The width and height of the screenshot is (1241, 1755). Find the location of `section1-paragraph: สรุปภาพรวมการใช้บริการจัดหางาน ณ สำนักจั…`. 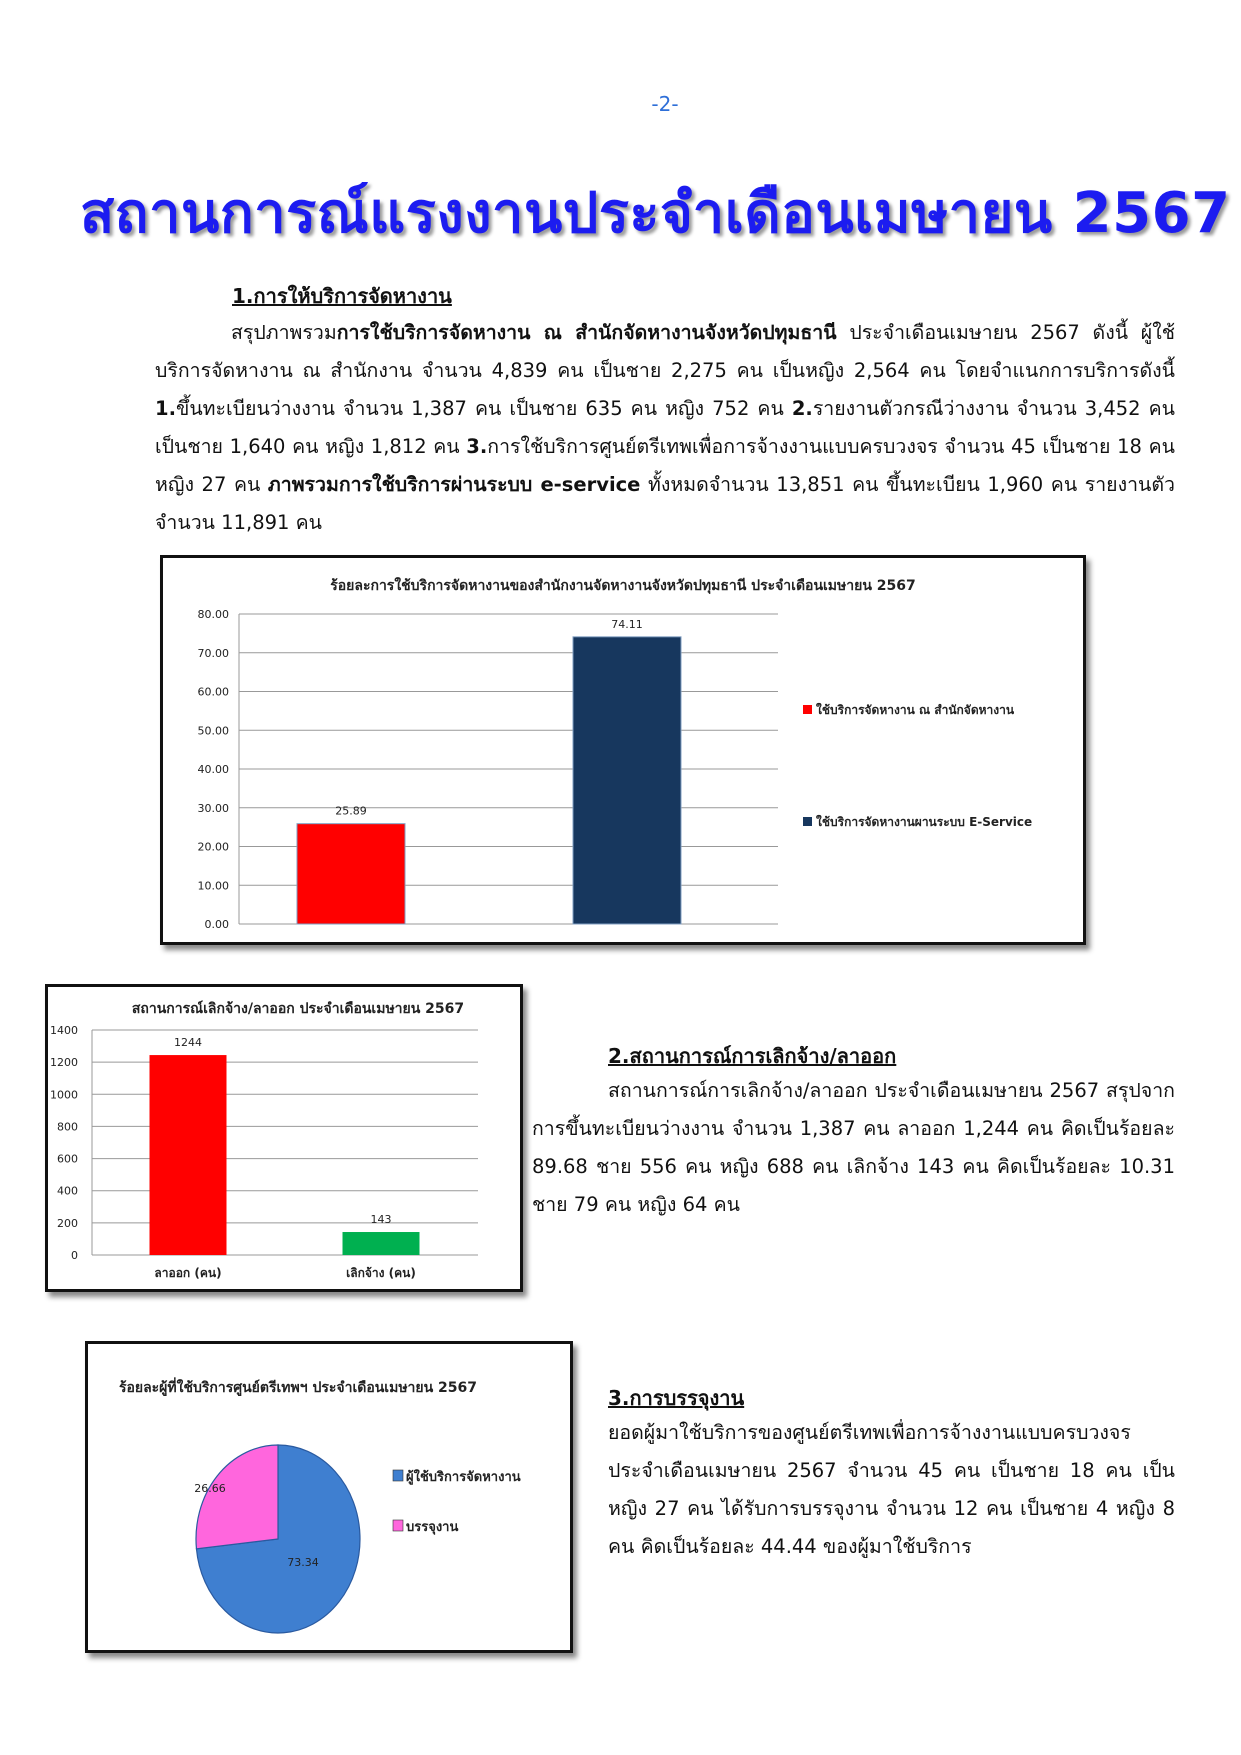

section1-paragraph: สรุปภาพรวมการใช้บริการจัดหางาน ณ สำนักจั… is located at coordinates (665, 428).